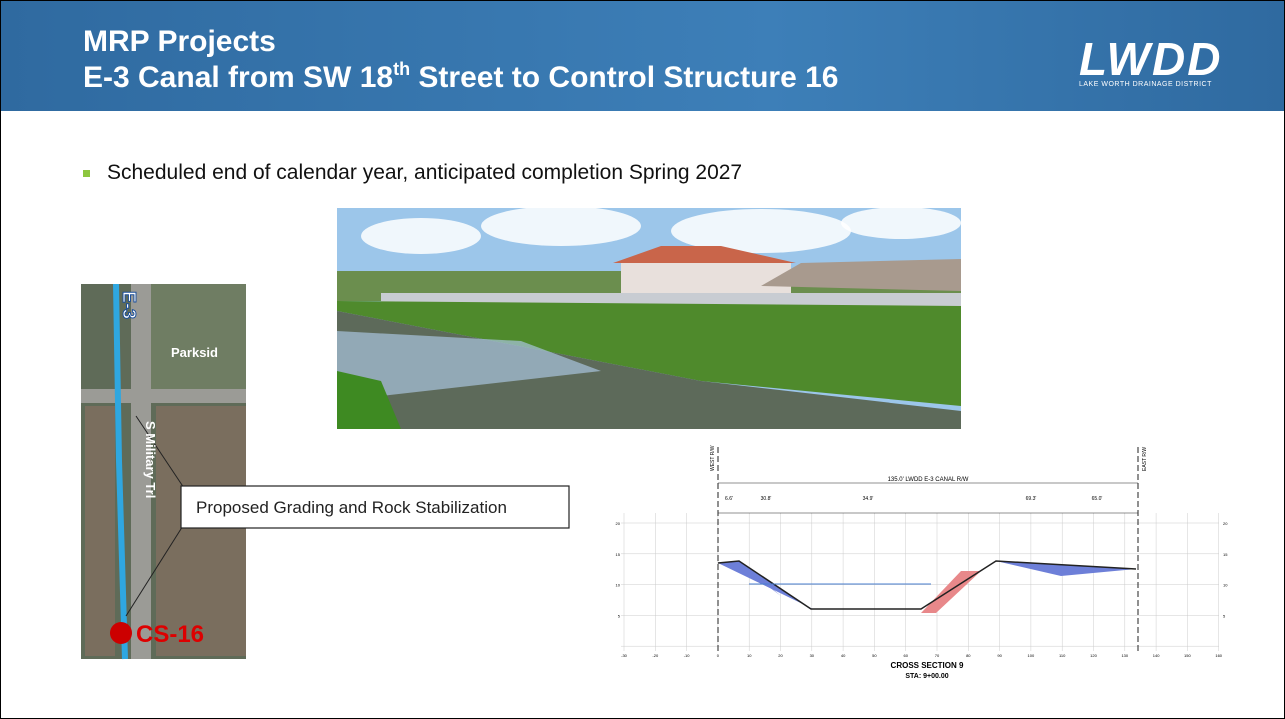  Describe the element at coordinates (905, 655) in the screenshot. I see `axis-label: 60` at that location.